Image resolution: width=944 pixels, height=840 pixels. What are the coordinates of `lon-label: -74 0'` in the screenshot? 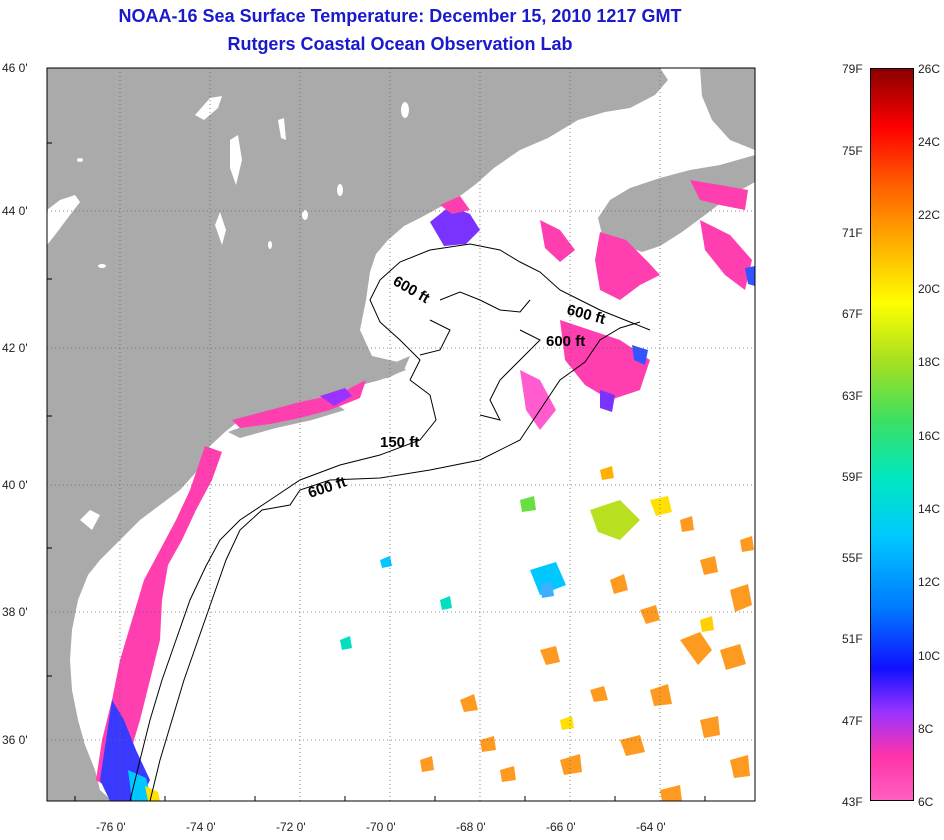 It's located at (201, 827).